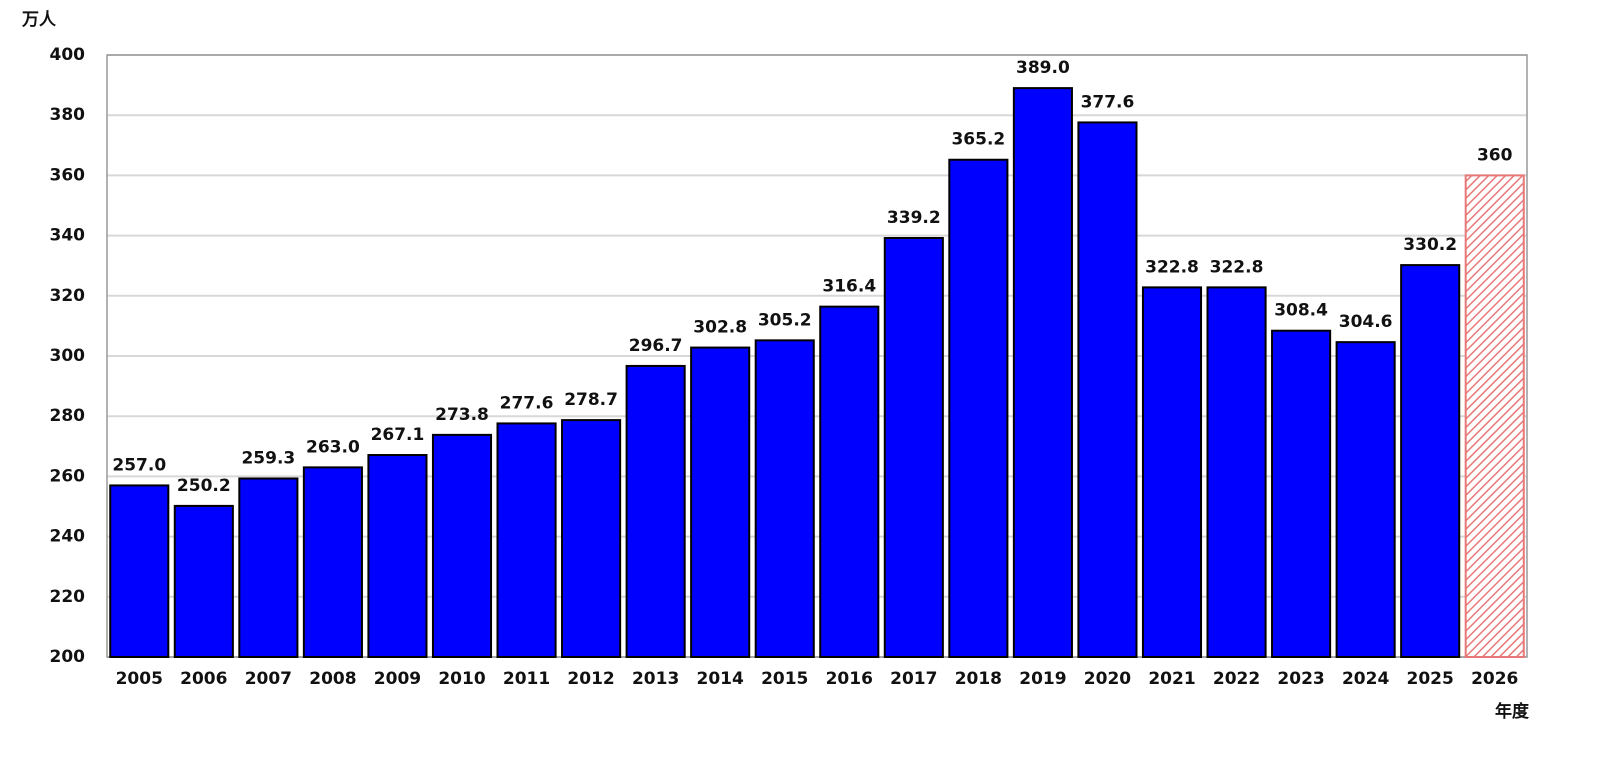 This screenshot has height=757, width=1602. What do you see at coordinates (268, 459) in the screenshot?
I see `value-label: 259.3` at bounding box center [268, 459].